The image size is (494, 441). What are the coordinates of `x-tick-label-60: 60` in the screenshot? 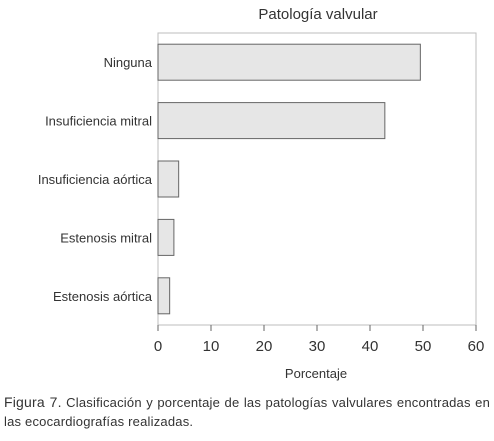 It's located at (476, 346).